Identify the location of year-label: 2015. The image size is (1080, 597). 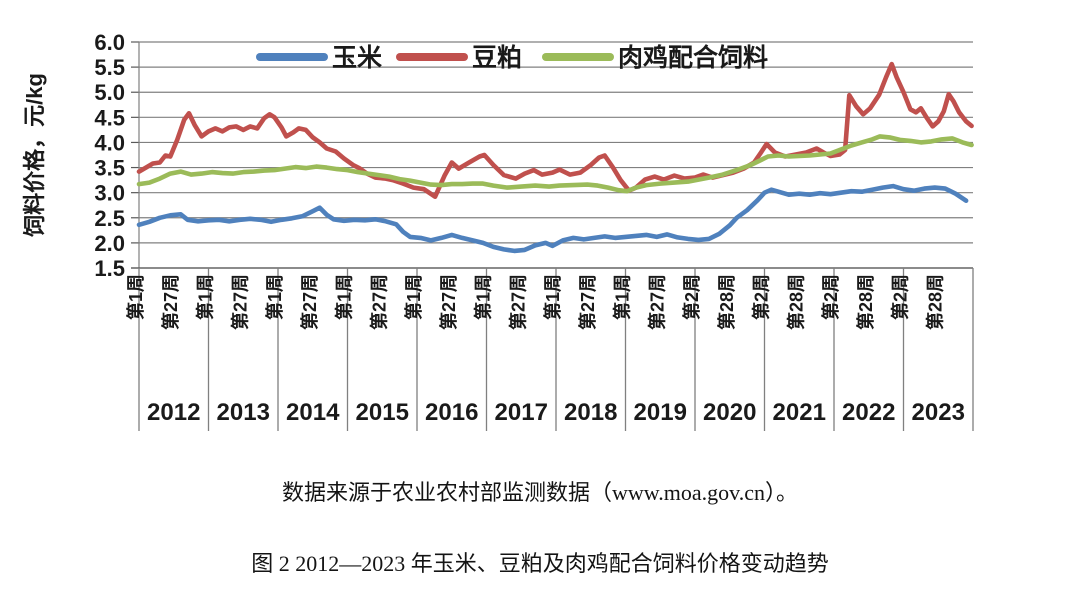
(382, 412).